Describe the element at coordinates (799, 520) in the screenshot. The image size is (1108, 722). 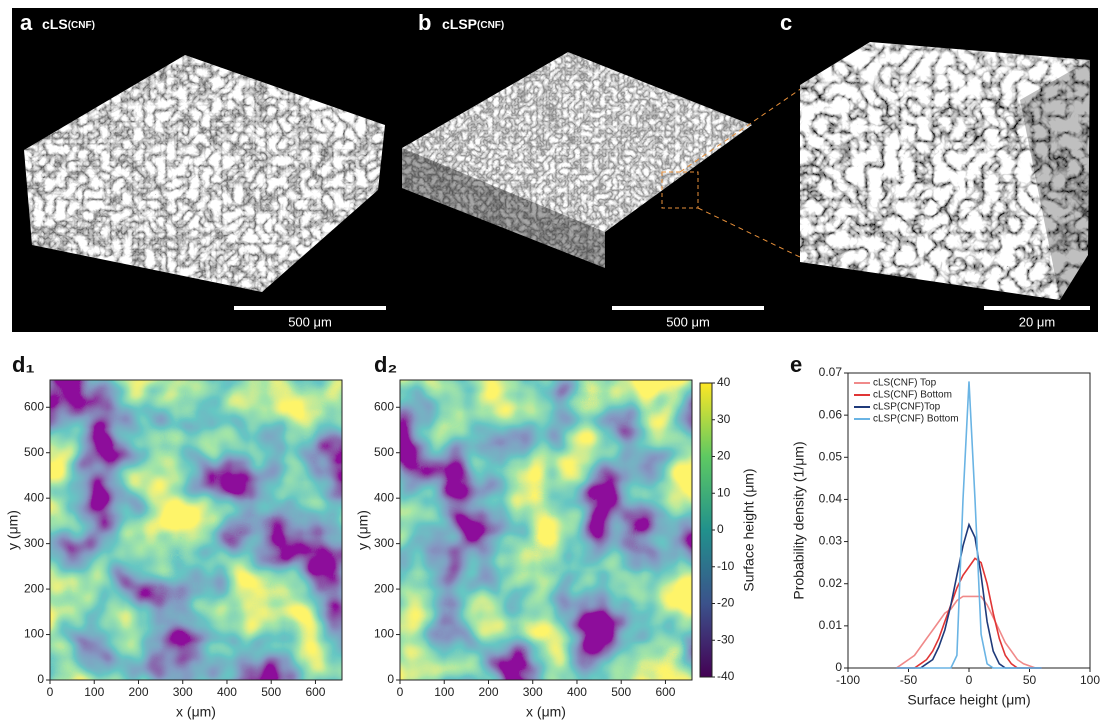
I see `y-axis-label: Probability density (1/μm)` at that location.